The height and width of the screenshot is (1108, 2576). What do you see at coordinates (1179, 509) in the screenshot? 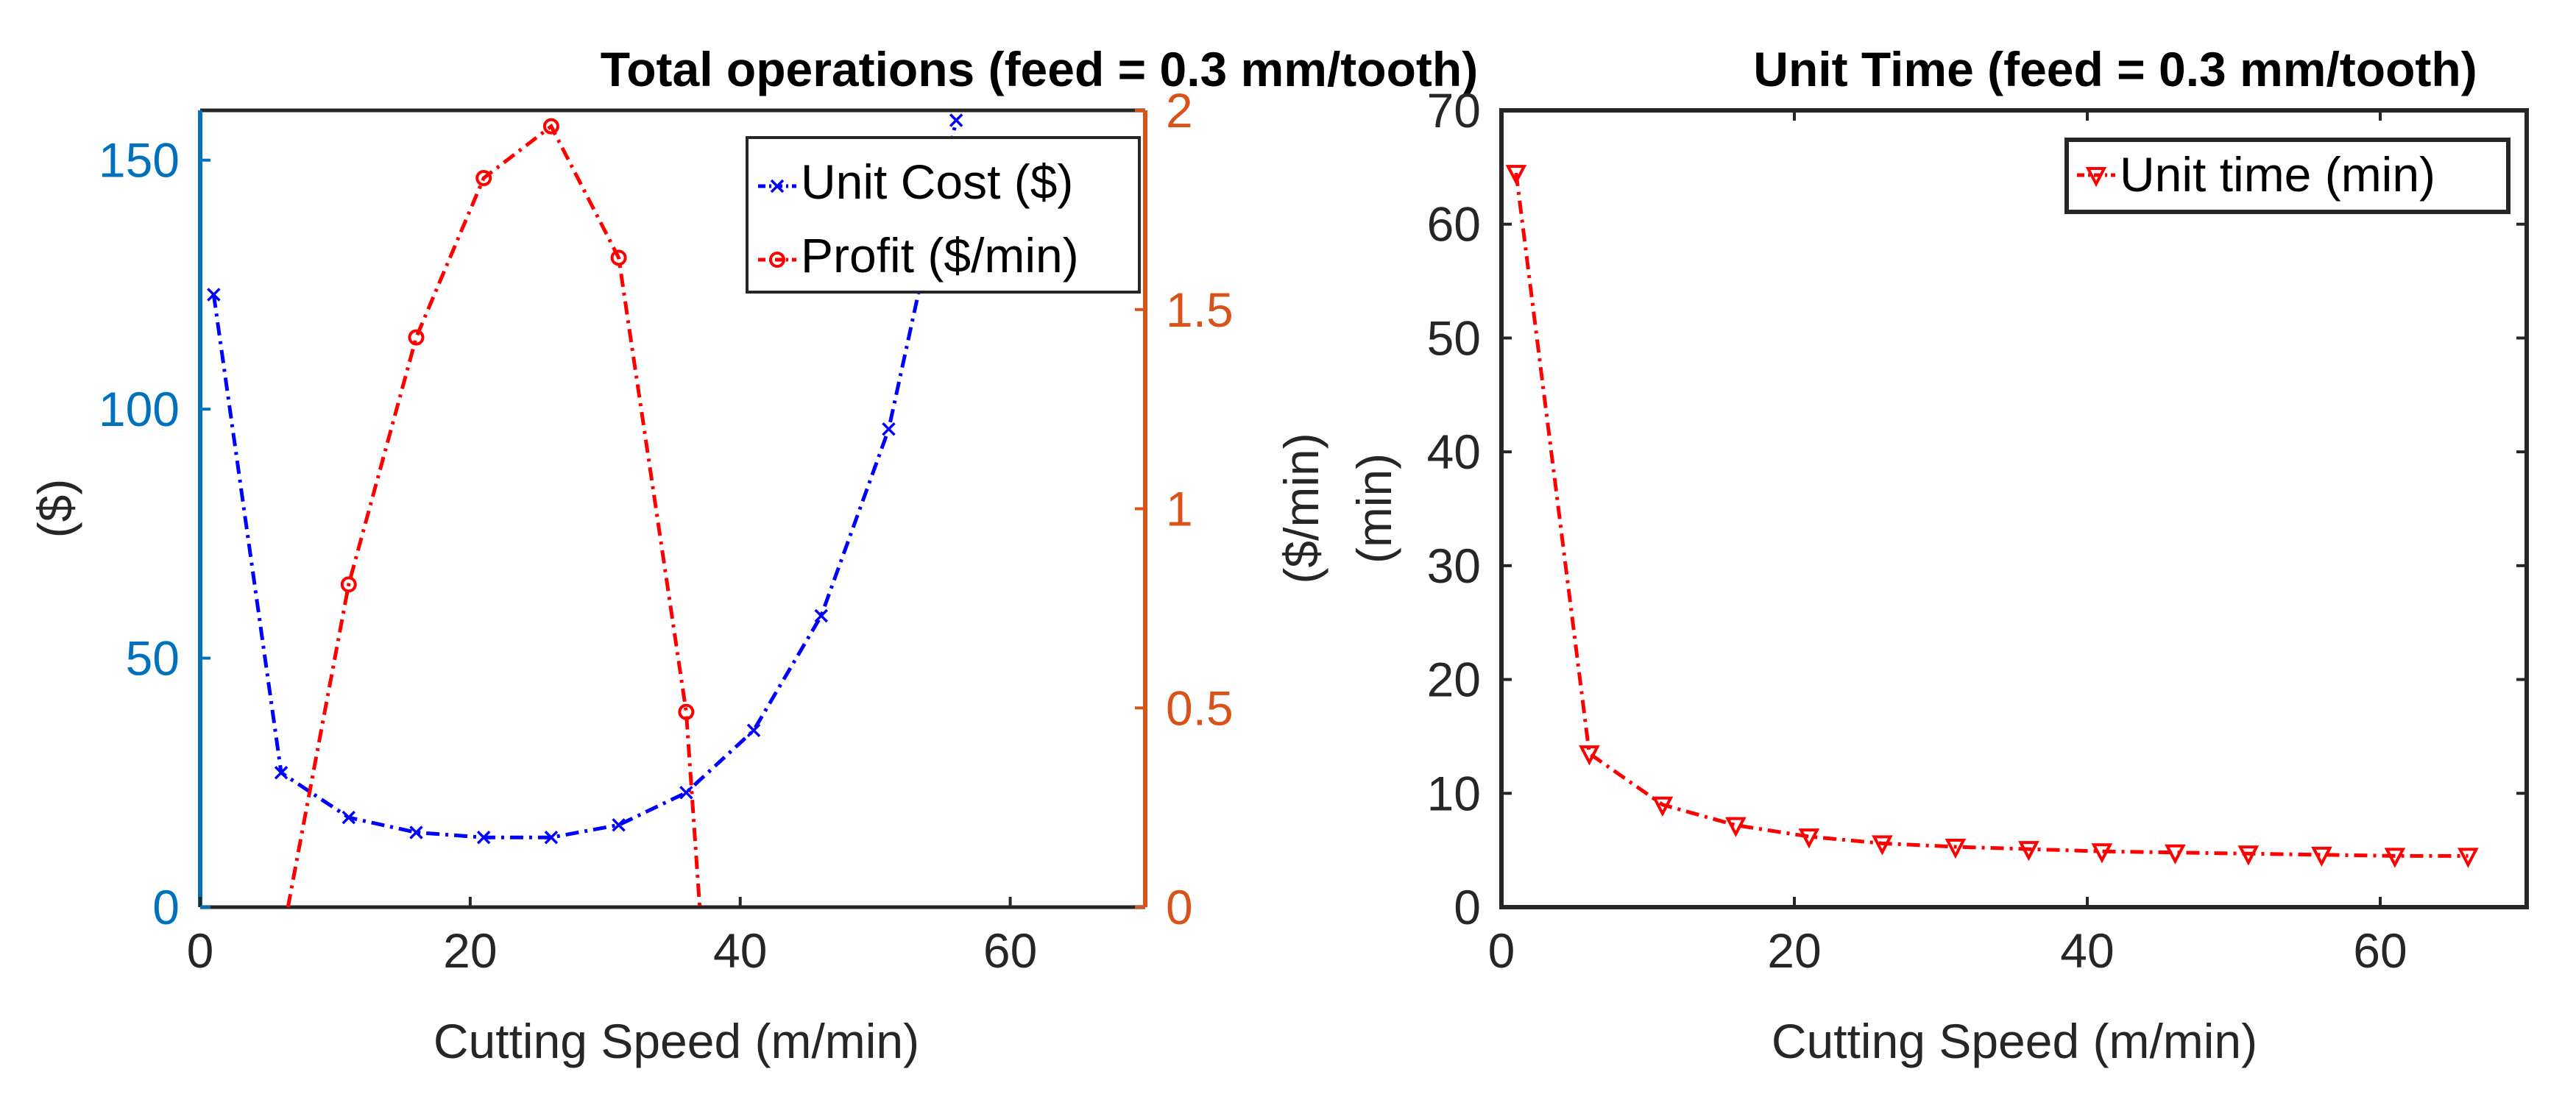
I see `chart1-y-right-tick-label: 1` at bounding box center [1179, 509].